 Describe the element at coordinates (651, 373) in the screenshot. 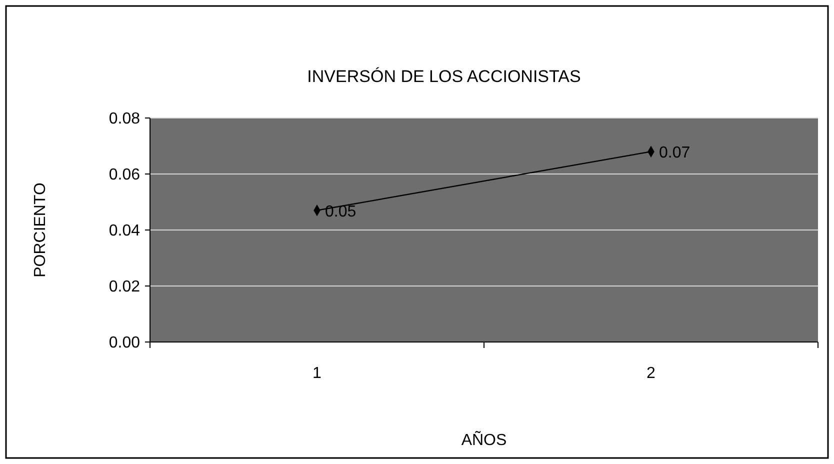

I see `x-tick-label: 2` at that location.